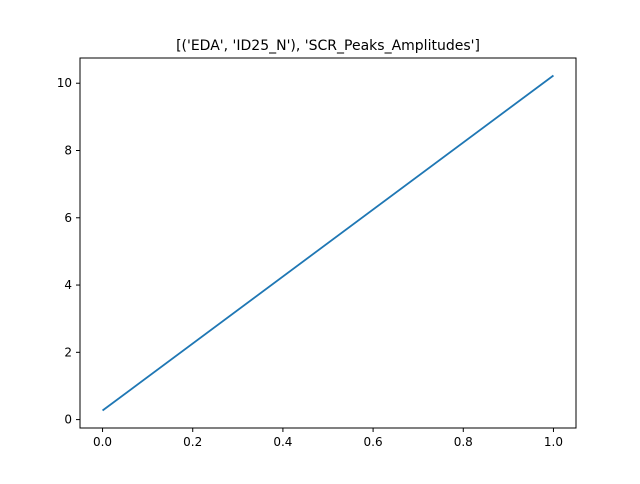  I want to click on y-tick-label: 2, so click(68, 352).